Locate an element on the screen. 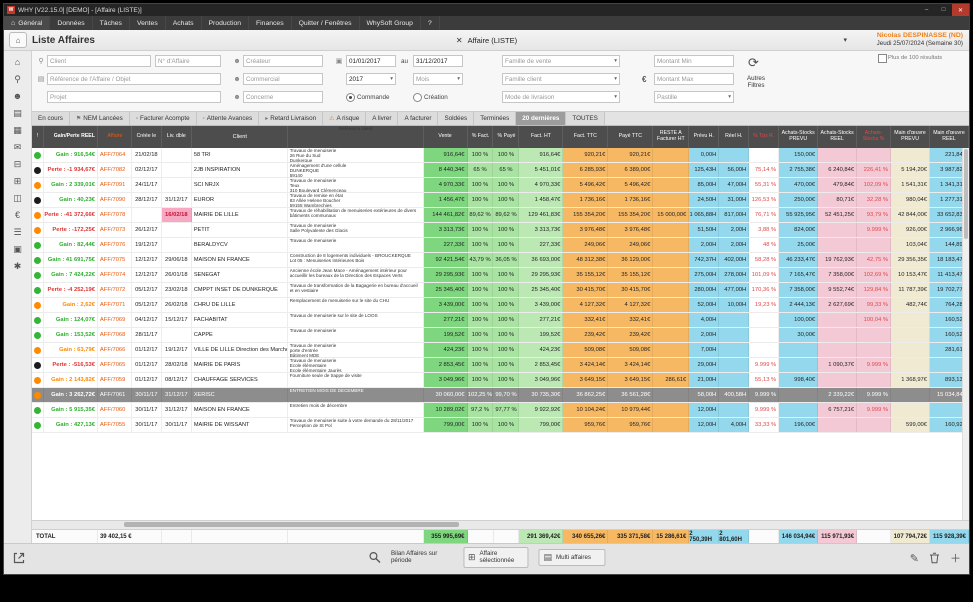 The image size is (973, 602). commercial-input is located at coordinates (283, 79).